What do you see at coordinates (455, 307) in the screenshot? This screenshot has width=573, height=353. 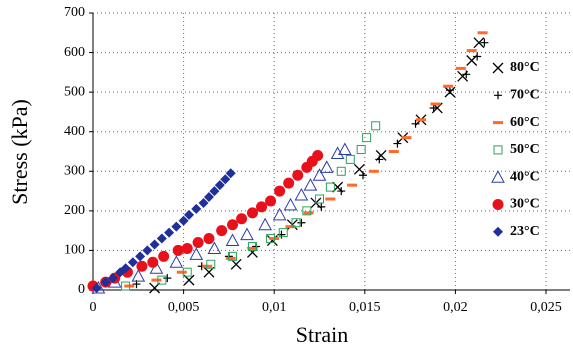 I see `x-tick-label: 0,02` at bounding box center [455, 307].